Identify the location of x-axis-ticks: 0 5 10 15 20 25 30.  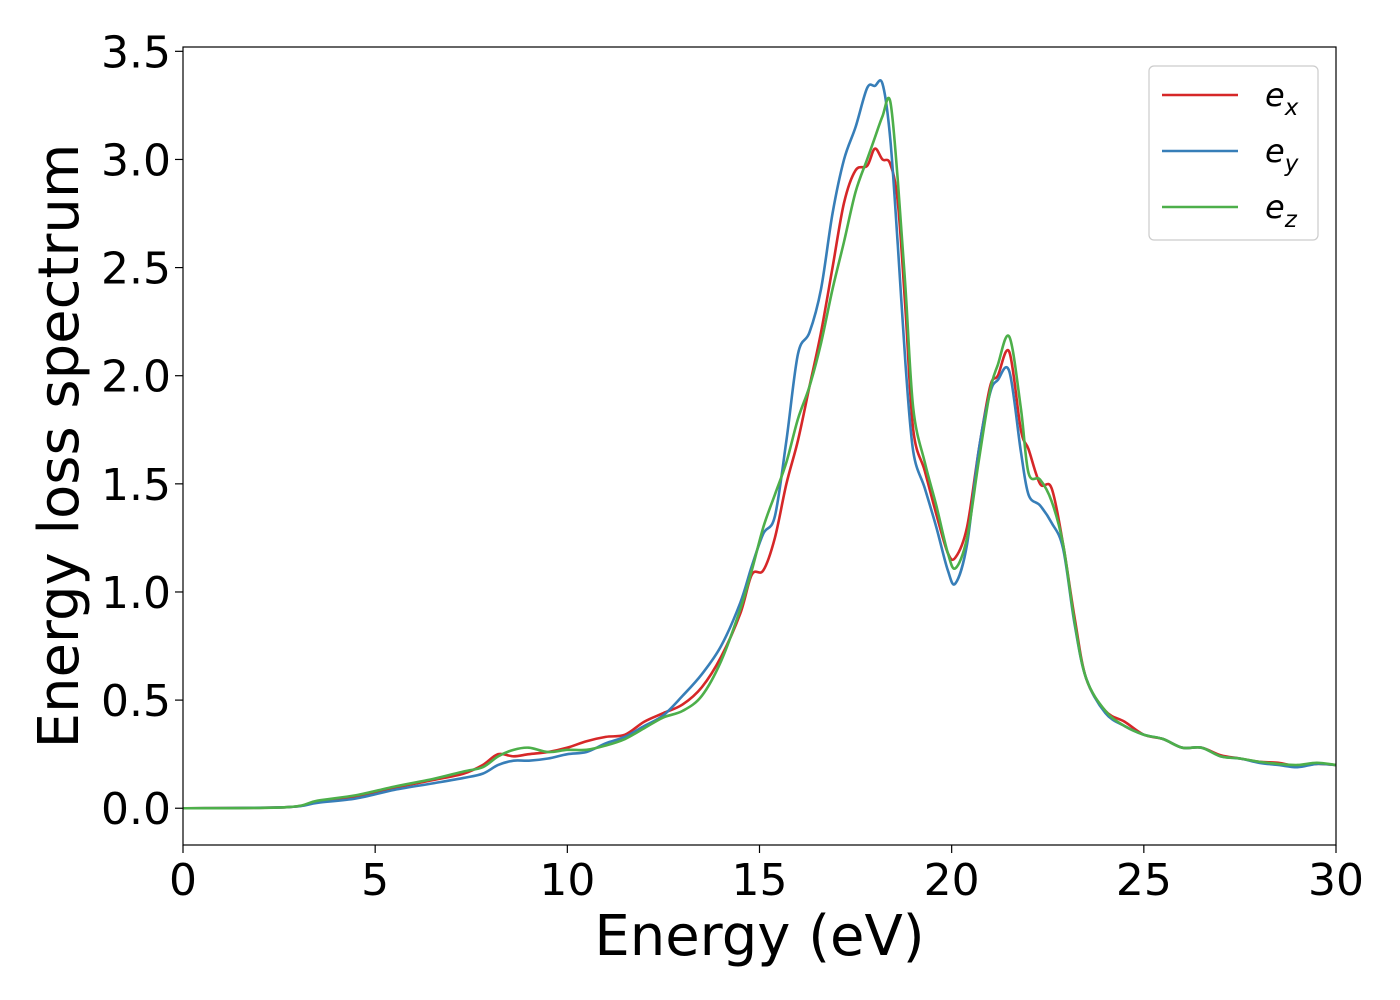
(766, 875).